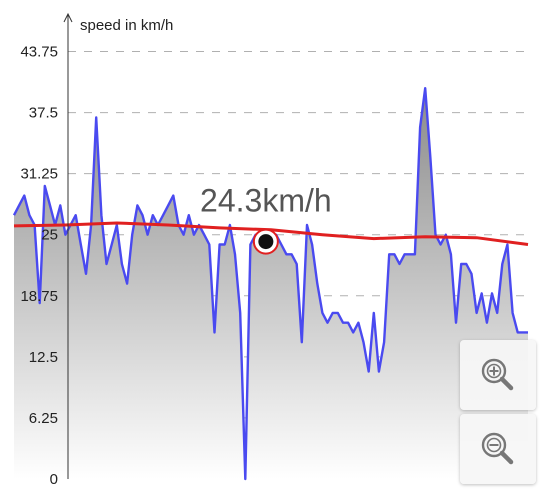 This screenshot has height=493, width=540. I want to click on y-tick-label: 31.25, so click(39, 174).